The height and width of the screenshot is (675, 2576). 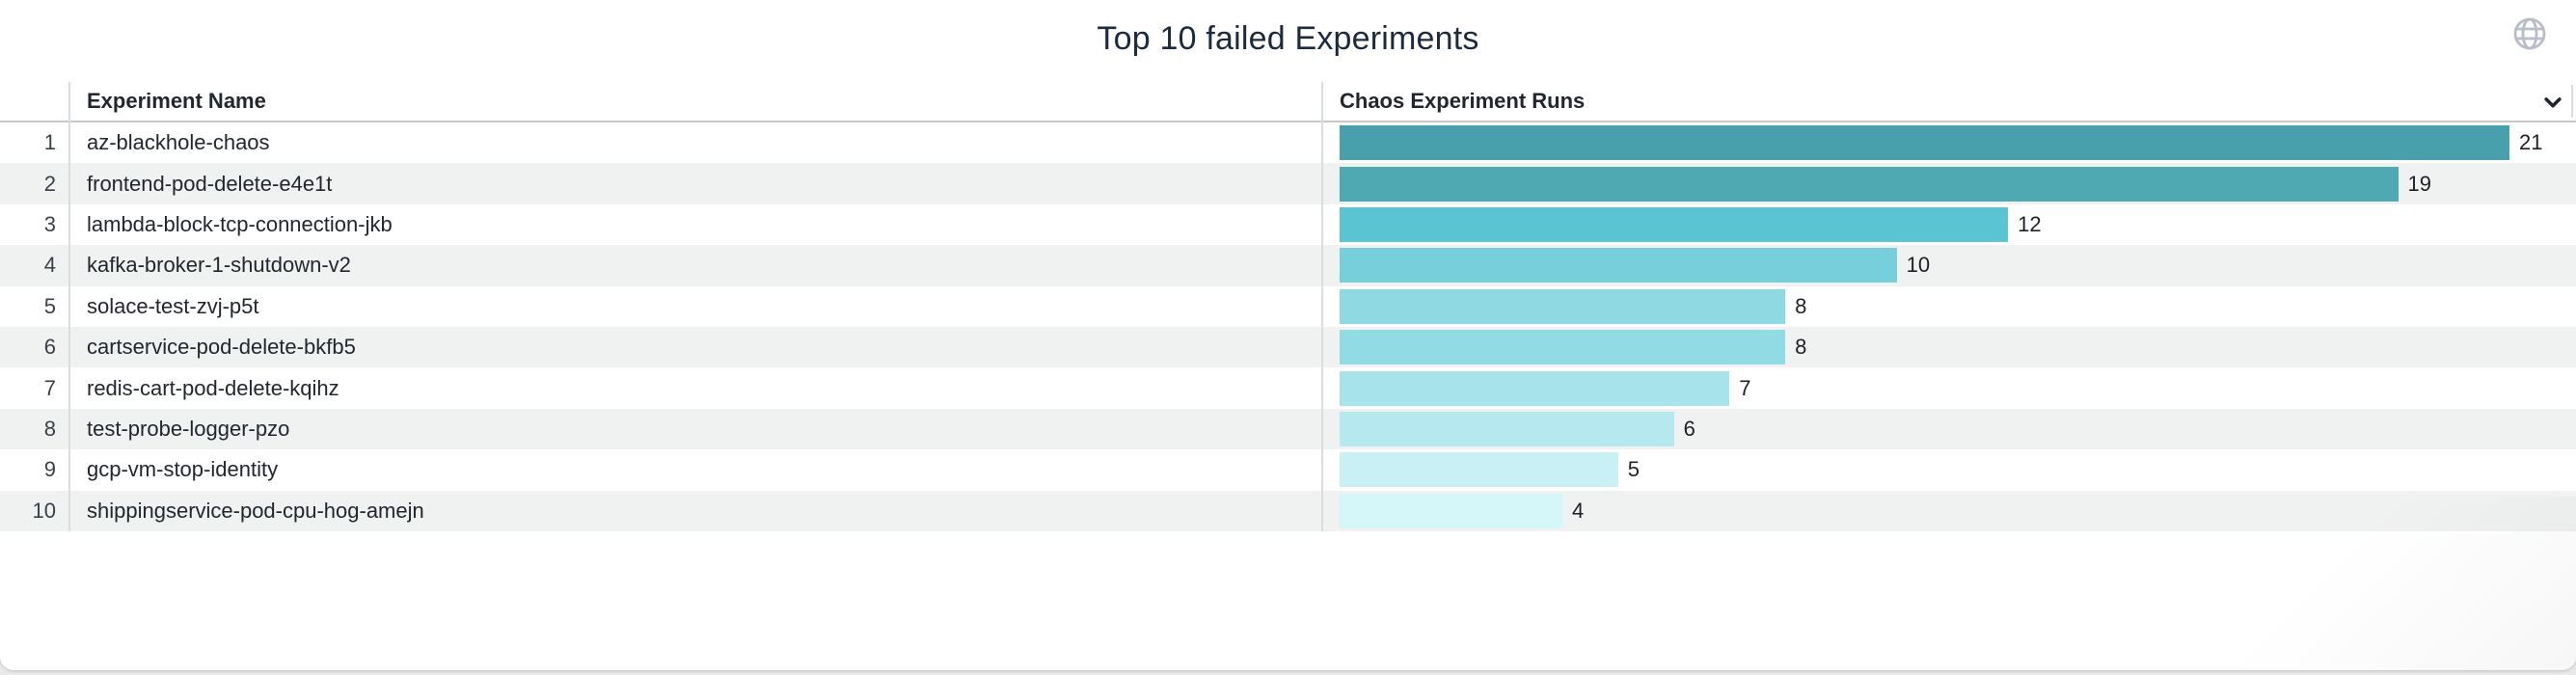 What do you see at coordinates (1288, 224) in the screenshot?
I see `table-row: 3 lambda-block-tcp-connection-jkb 12` at bounding box center [1288, 224].